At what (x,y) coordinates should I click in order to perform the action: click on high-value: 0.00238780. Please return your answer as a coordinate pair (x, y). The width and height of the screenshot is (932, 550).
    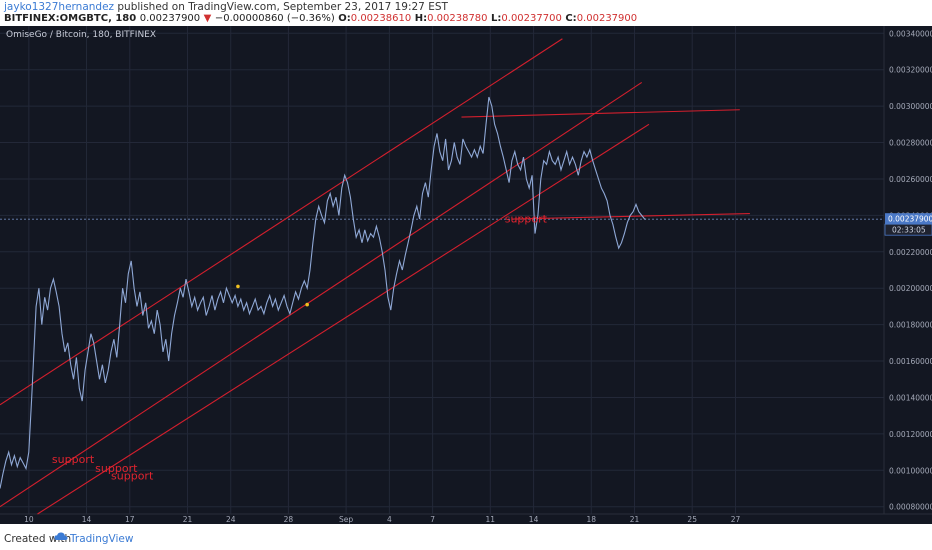
    Looking at the image, I should click on (457, 18).